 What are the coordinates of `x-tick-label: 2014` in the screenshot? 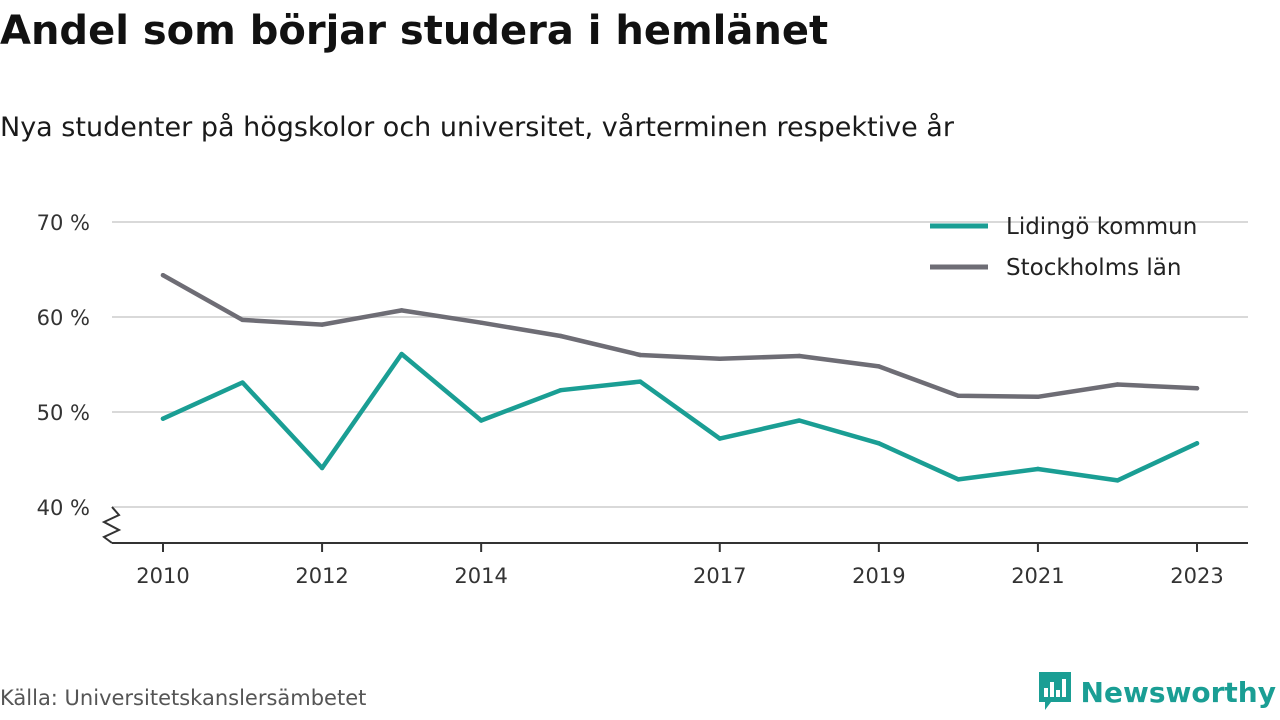 It's located at (480, 576).